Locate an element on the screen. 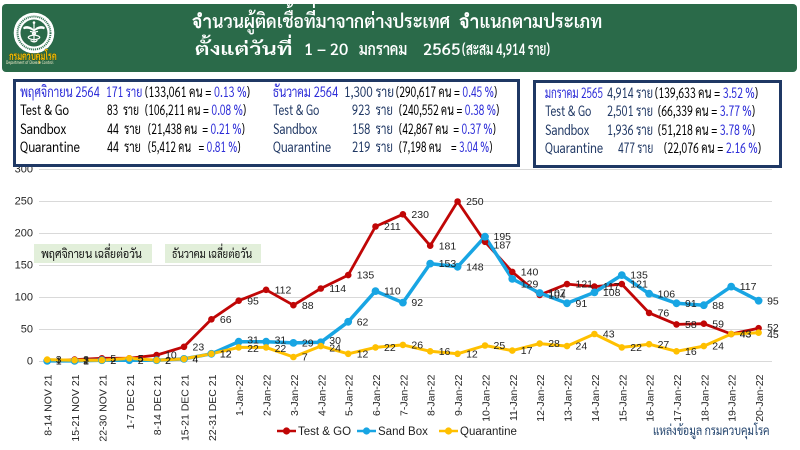 The height and width of the screenshot is (450, 800). svg-text: Quarantine is located at coordinates (488, 432).